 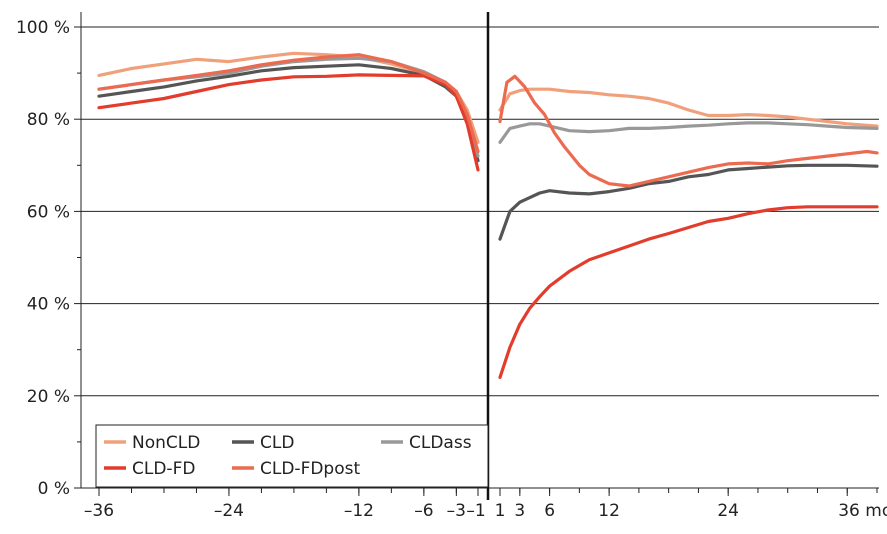 I want to click on x-tick-label: –12, so click(x=359, y=511).